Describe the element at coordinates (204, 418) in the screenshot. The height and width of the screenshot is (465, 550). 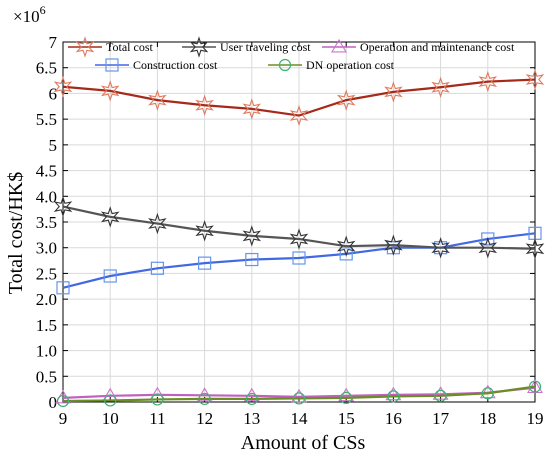
I see `x-tick-label: 12` at that location.